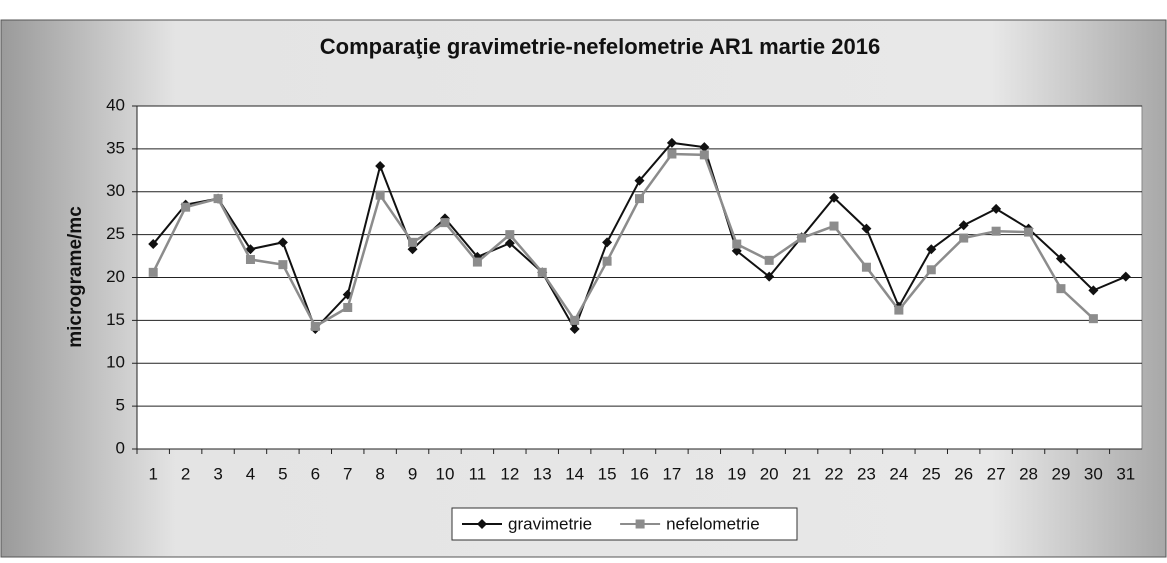 This screenshot has height=563, width=1167. What do you see at coordinates (445, 473) in the screenshot?
I see `x-tick-label: 10` at bounding box center [445, 473].